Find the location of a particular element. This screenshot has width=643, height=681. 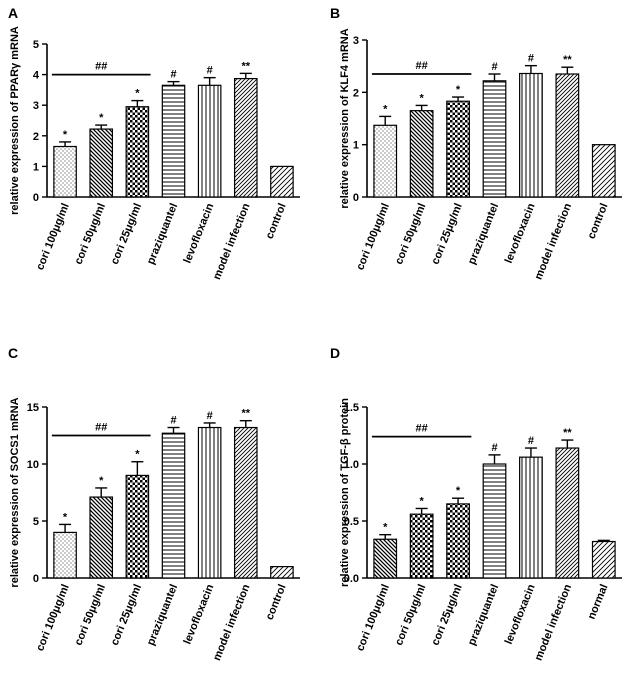

y-tick-label: 1.5 is located at coordinates (351, 408).